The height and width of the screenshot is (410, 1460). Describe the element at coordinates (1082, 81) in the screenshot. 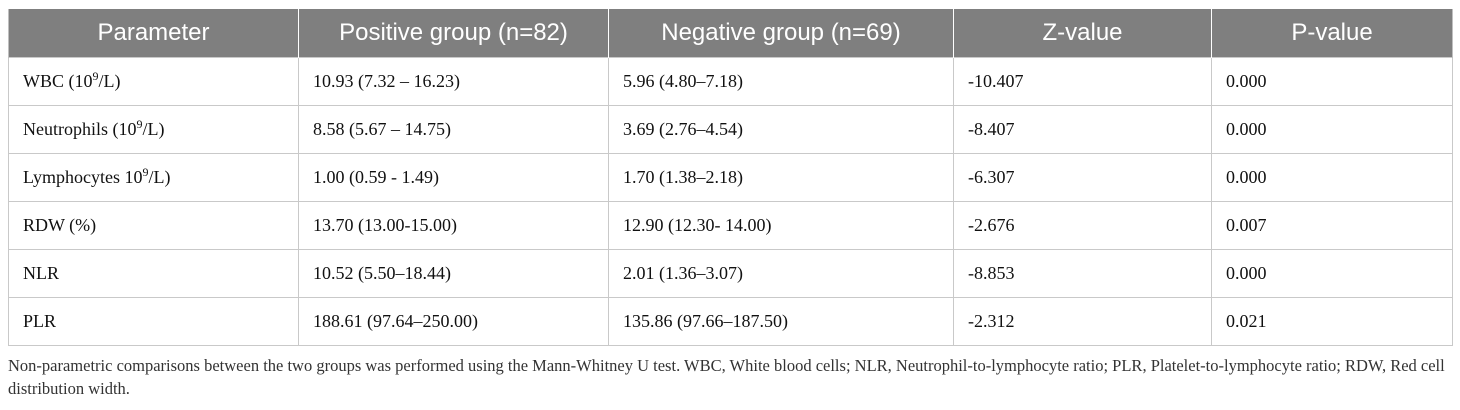

I see `cell-z-value: -10.407` at that location.